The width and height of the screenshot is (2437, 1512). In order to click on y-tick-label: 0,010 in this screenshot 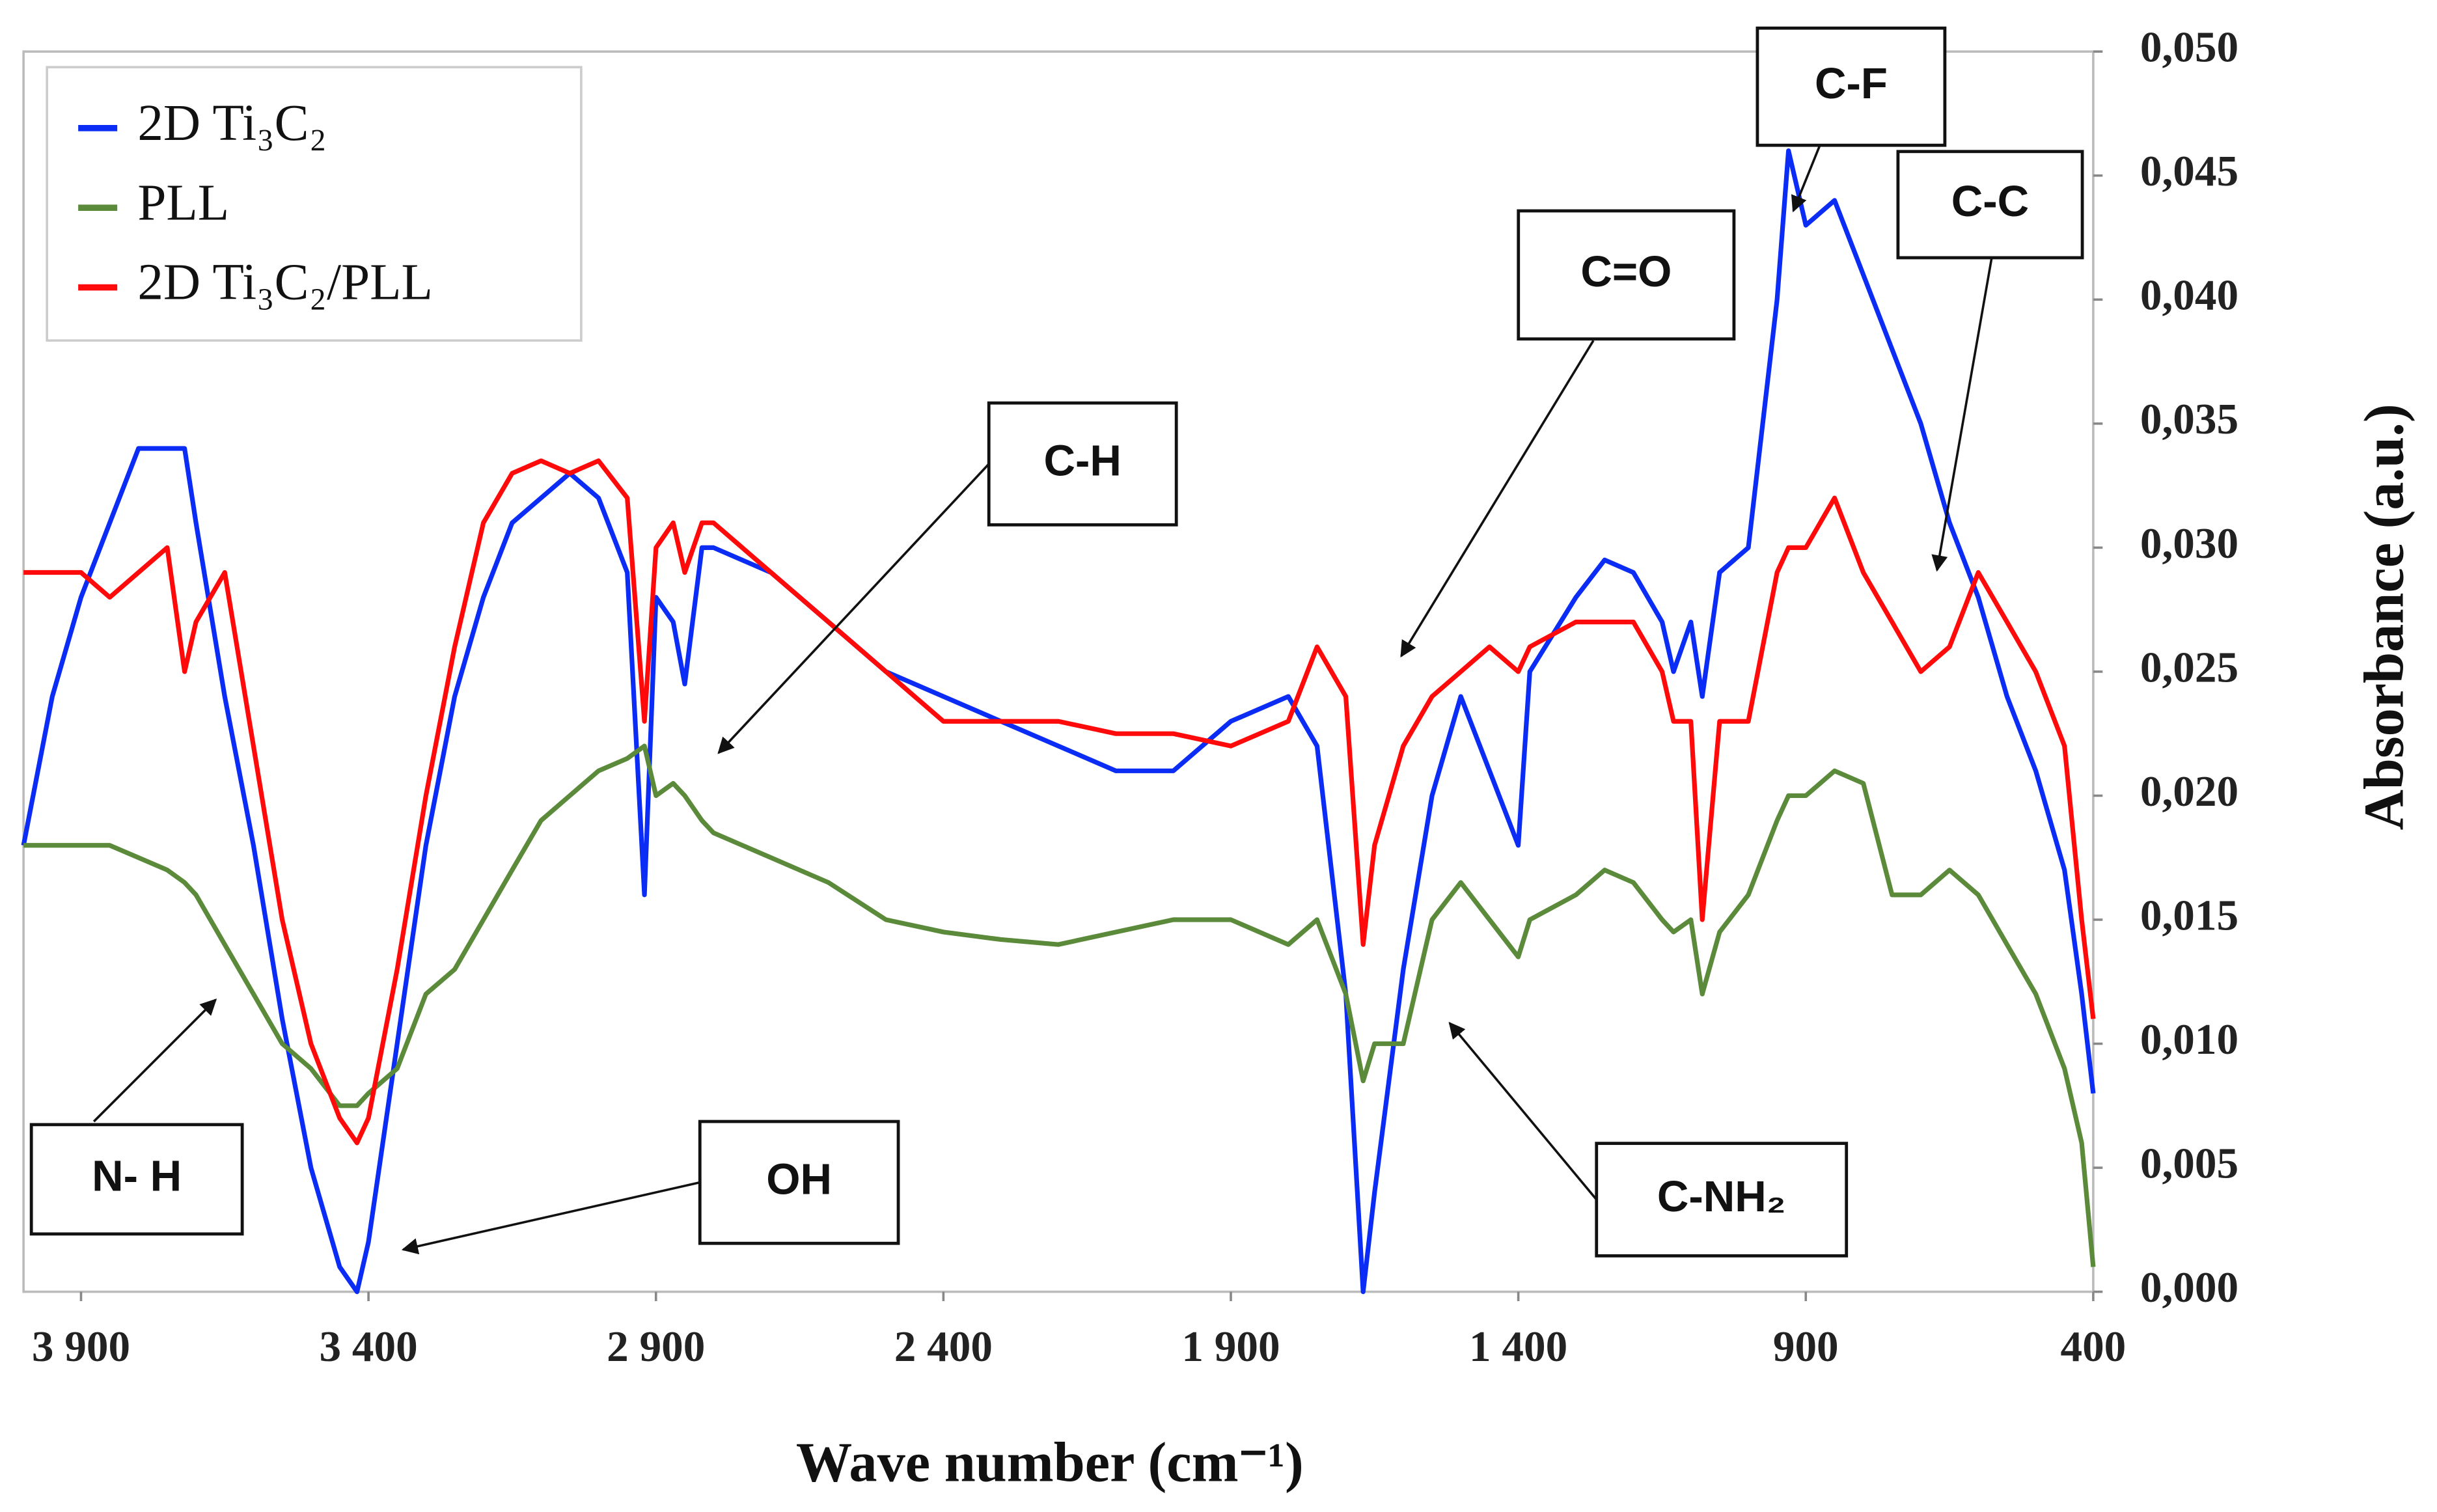, I will do `click(2189, 1039)`.